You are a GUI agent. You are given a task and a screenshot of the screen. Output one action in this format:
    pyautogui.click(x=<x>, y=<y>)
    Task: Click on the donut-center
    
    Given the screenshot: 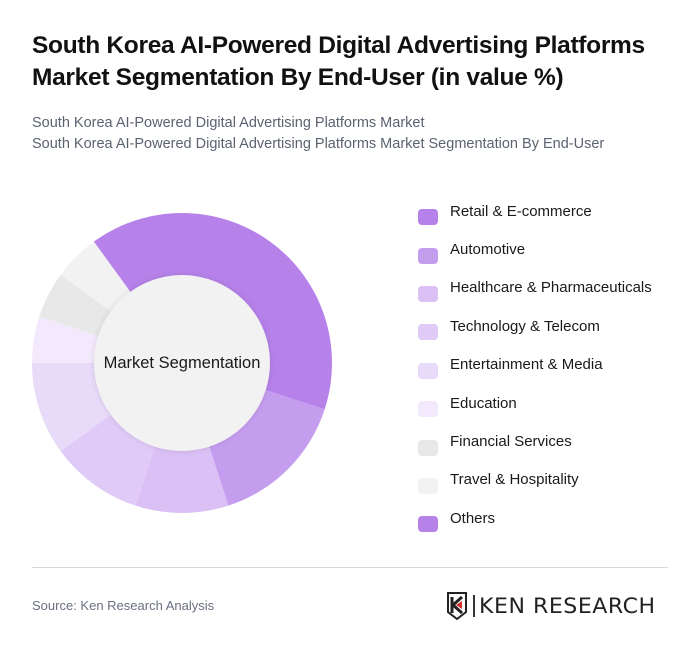 What is the action you would take?
    pyautogui.click(x=182, y=363)
    